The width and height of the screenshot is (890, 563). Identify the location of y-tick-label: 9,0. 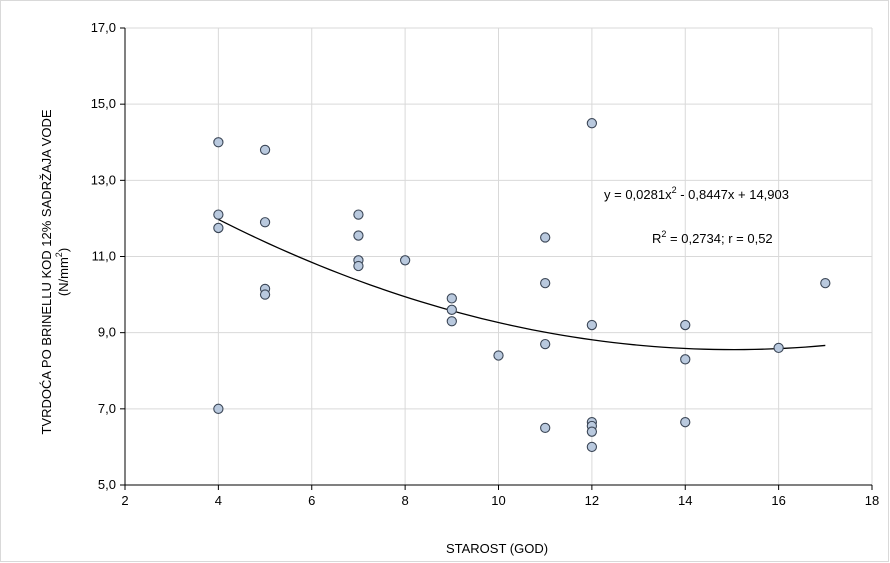
(107, 332).